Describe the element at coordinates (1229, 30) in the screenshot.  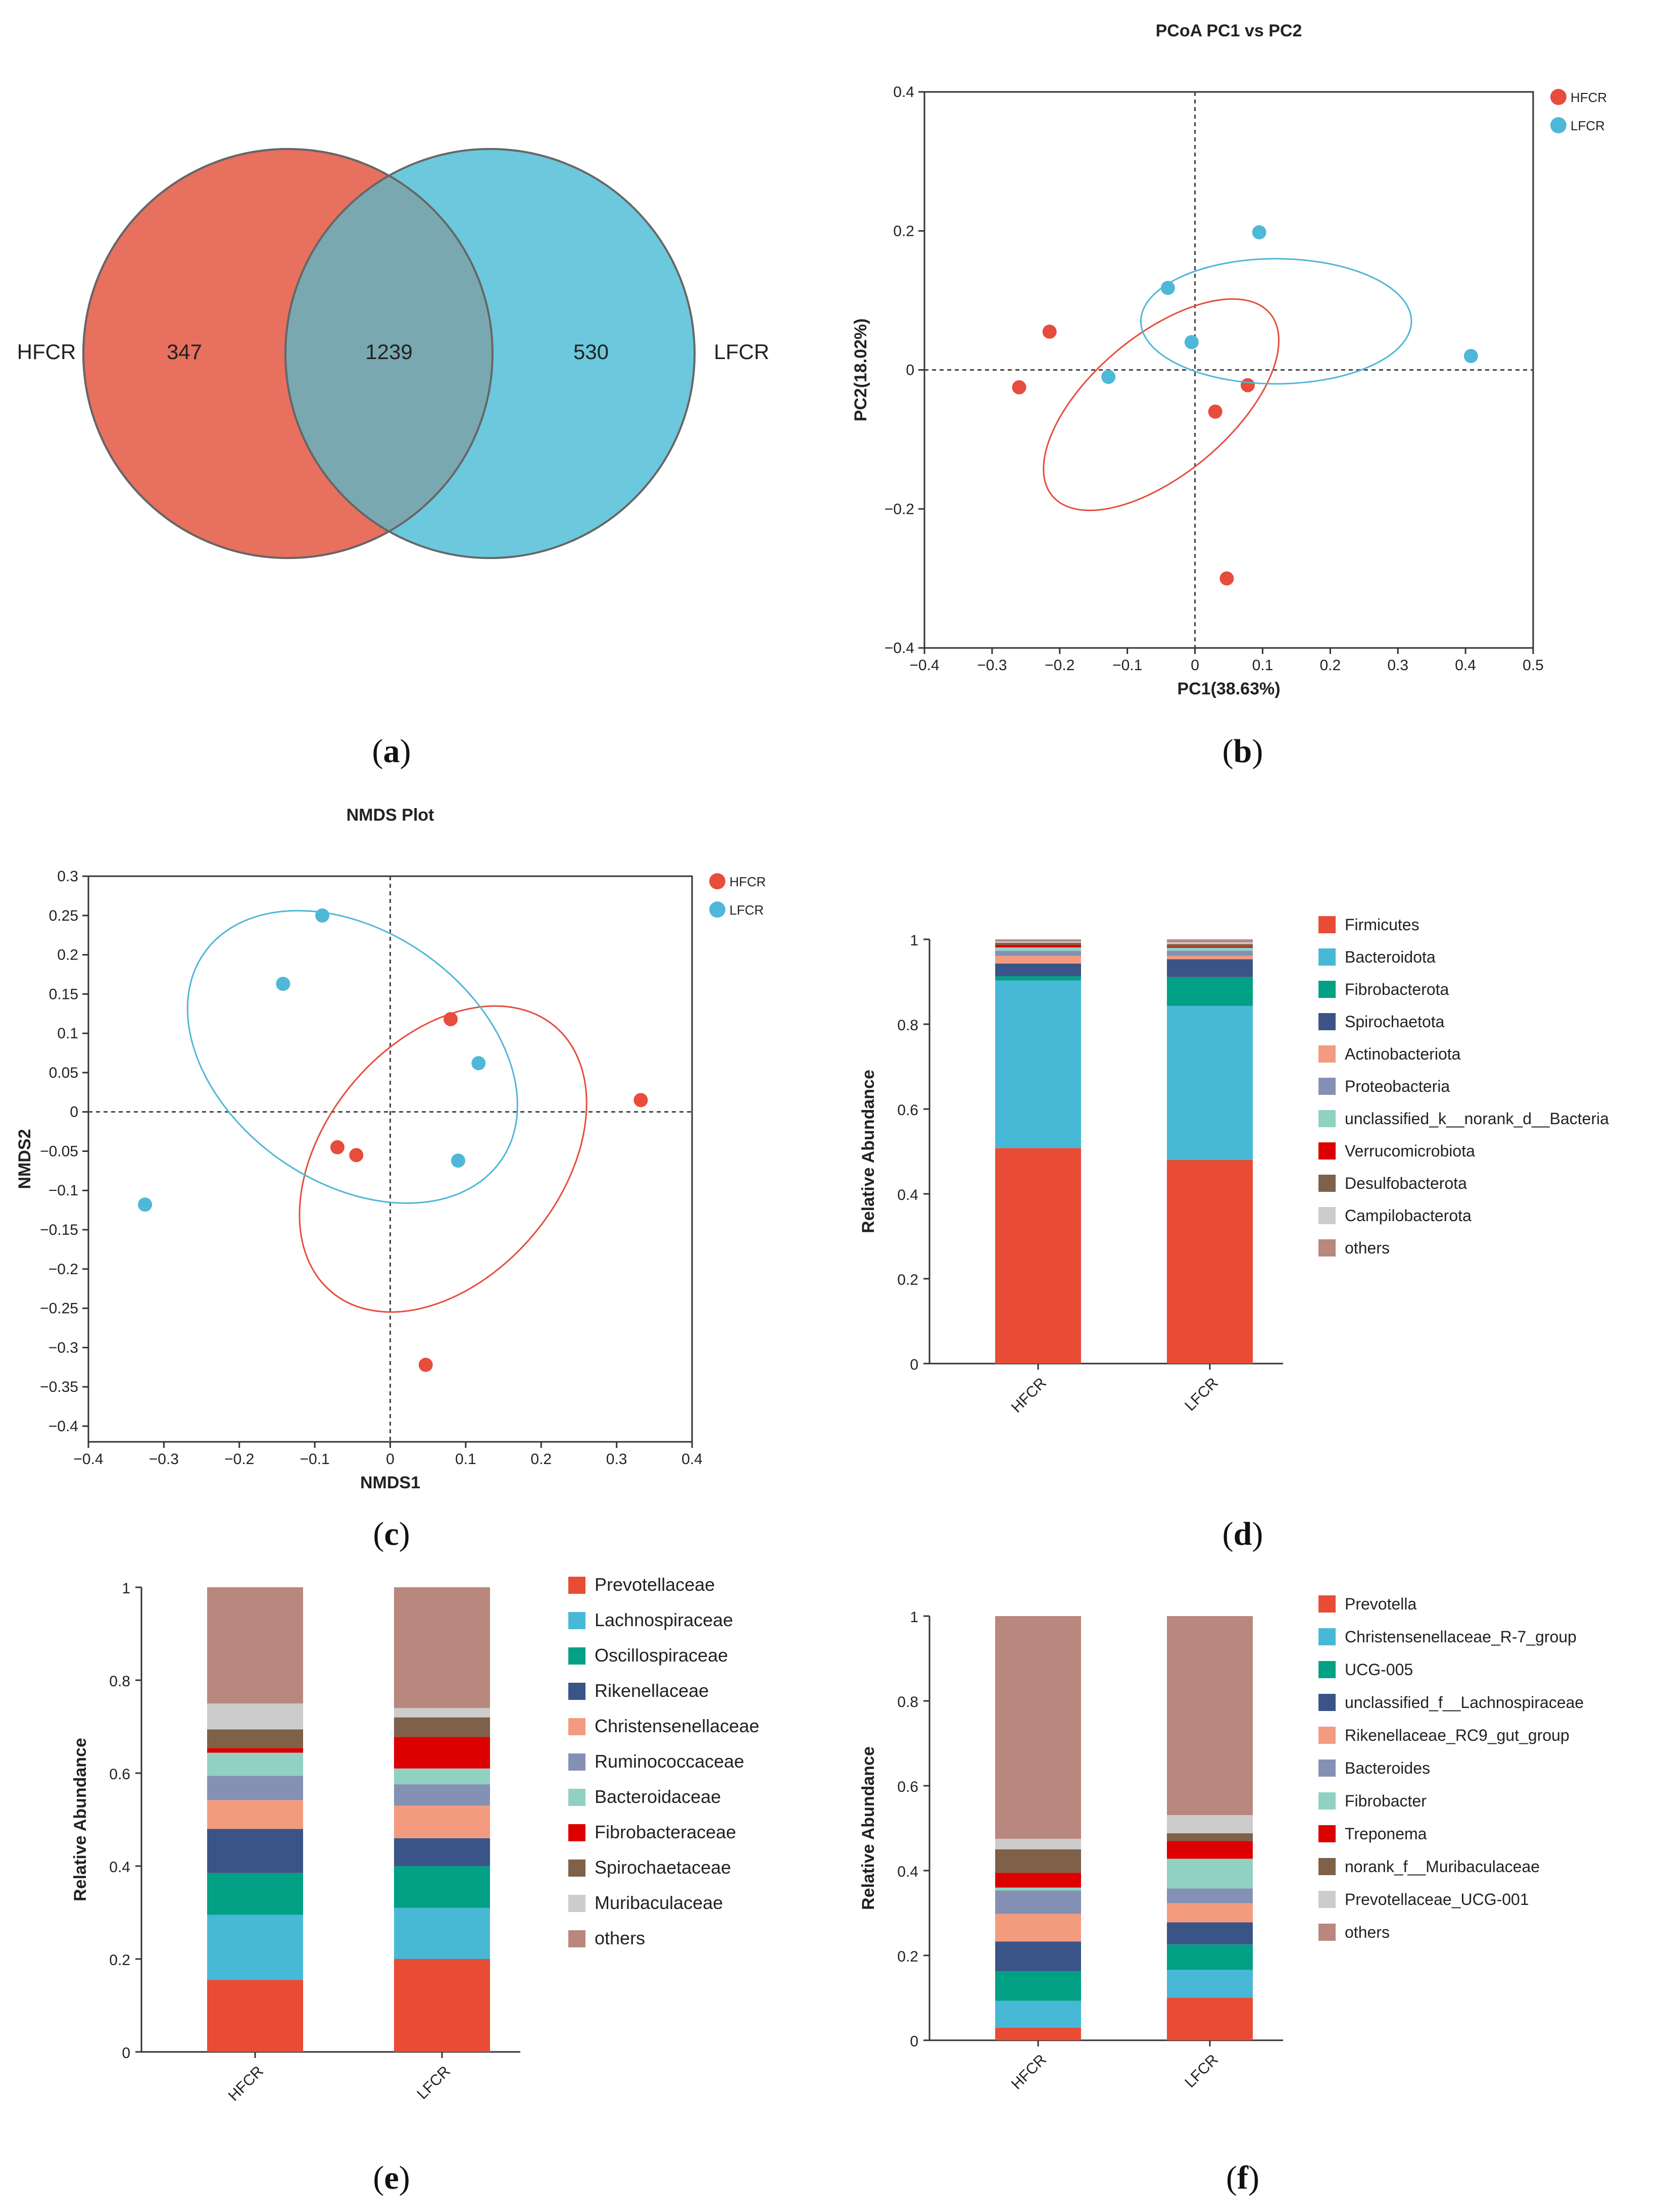
I see `pcoa-title: PCoA PC1 vs PC2` at that location.